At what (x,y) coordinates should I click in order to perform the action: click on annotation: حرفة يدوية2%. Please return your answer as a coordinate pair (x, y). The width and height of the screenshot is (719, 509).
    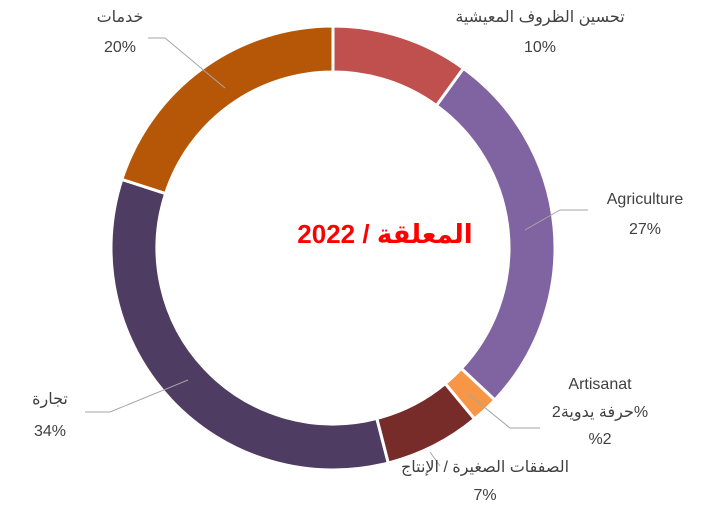
    Looking at the image, I should click on (600, 413).